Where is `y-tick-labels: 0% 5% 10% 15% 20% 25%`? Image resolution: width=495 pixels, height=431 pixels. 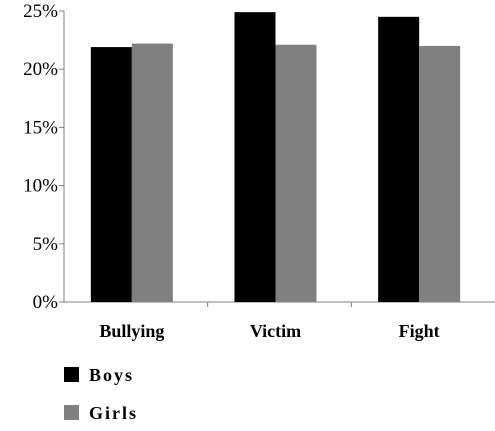
y-tick-labels: 0% 5% 10% 15% 20% 25% is located at coordinates (40, 157).